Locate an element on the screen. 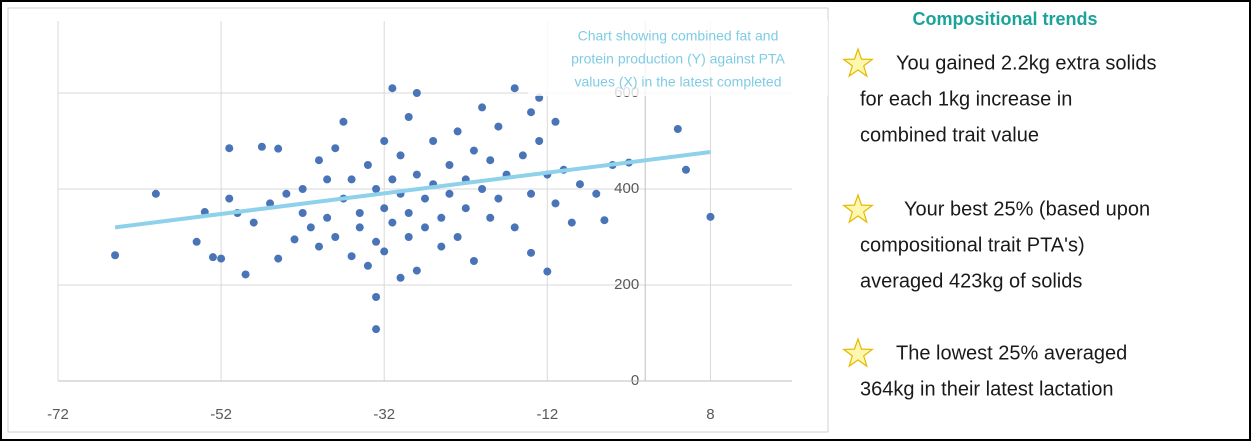  y-tick-label: 400 is located at coordinates (626, 188).